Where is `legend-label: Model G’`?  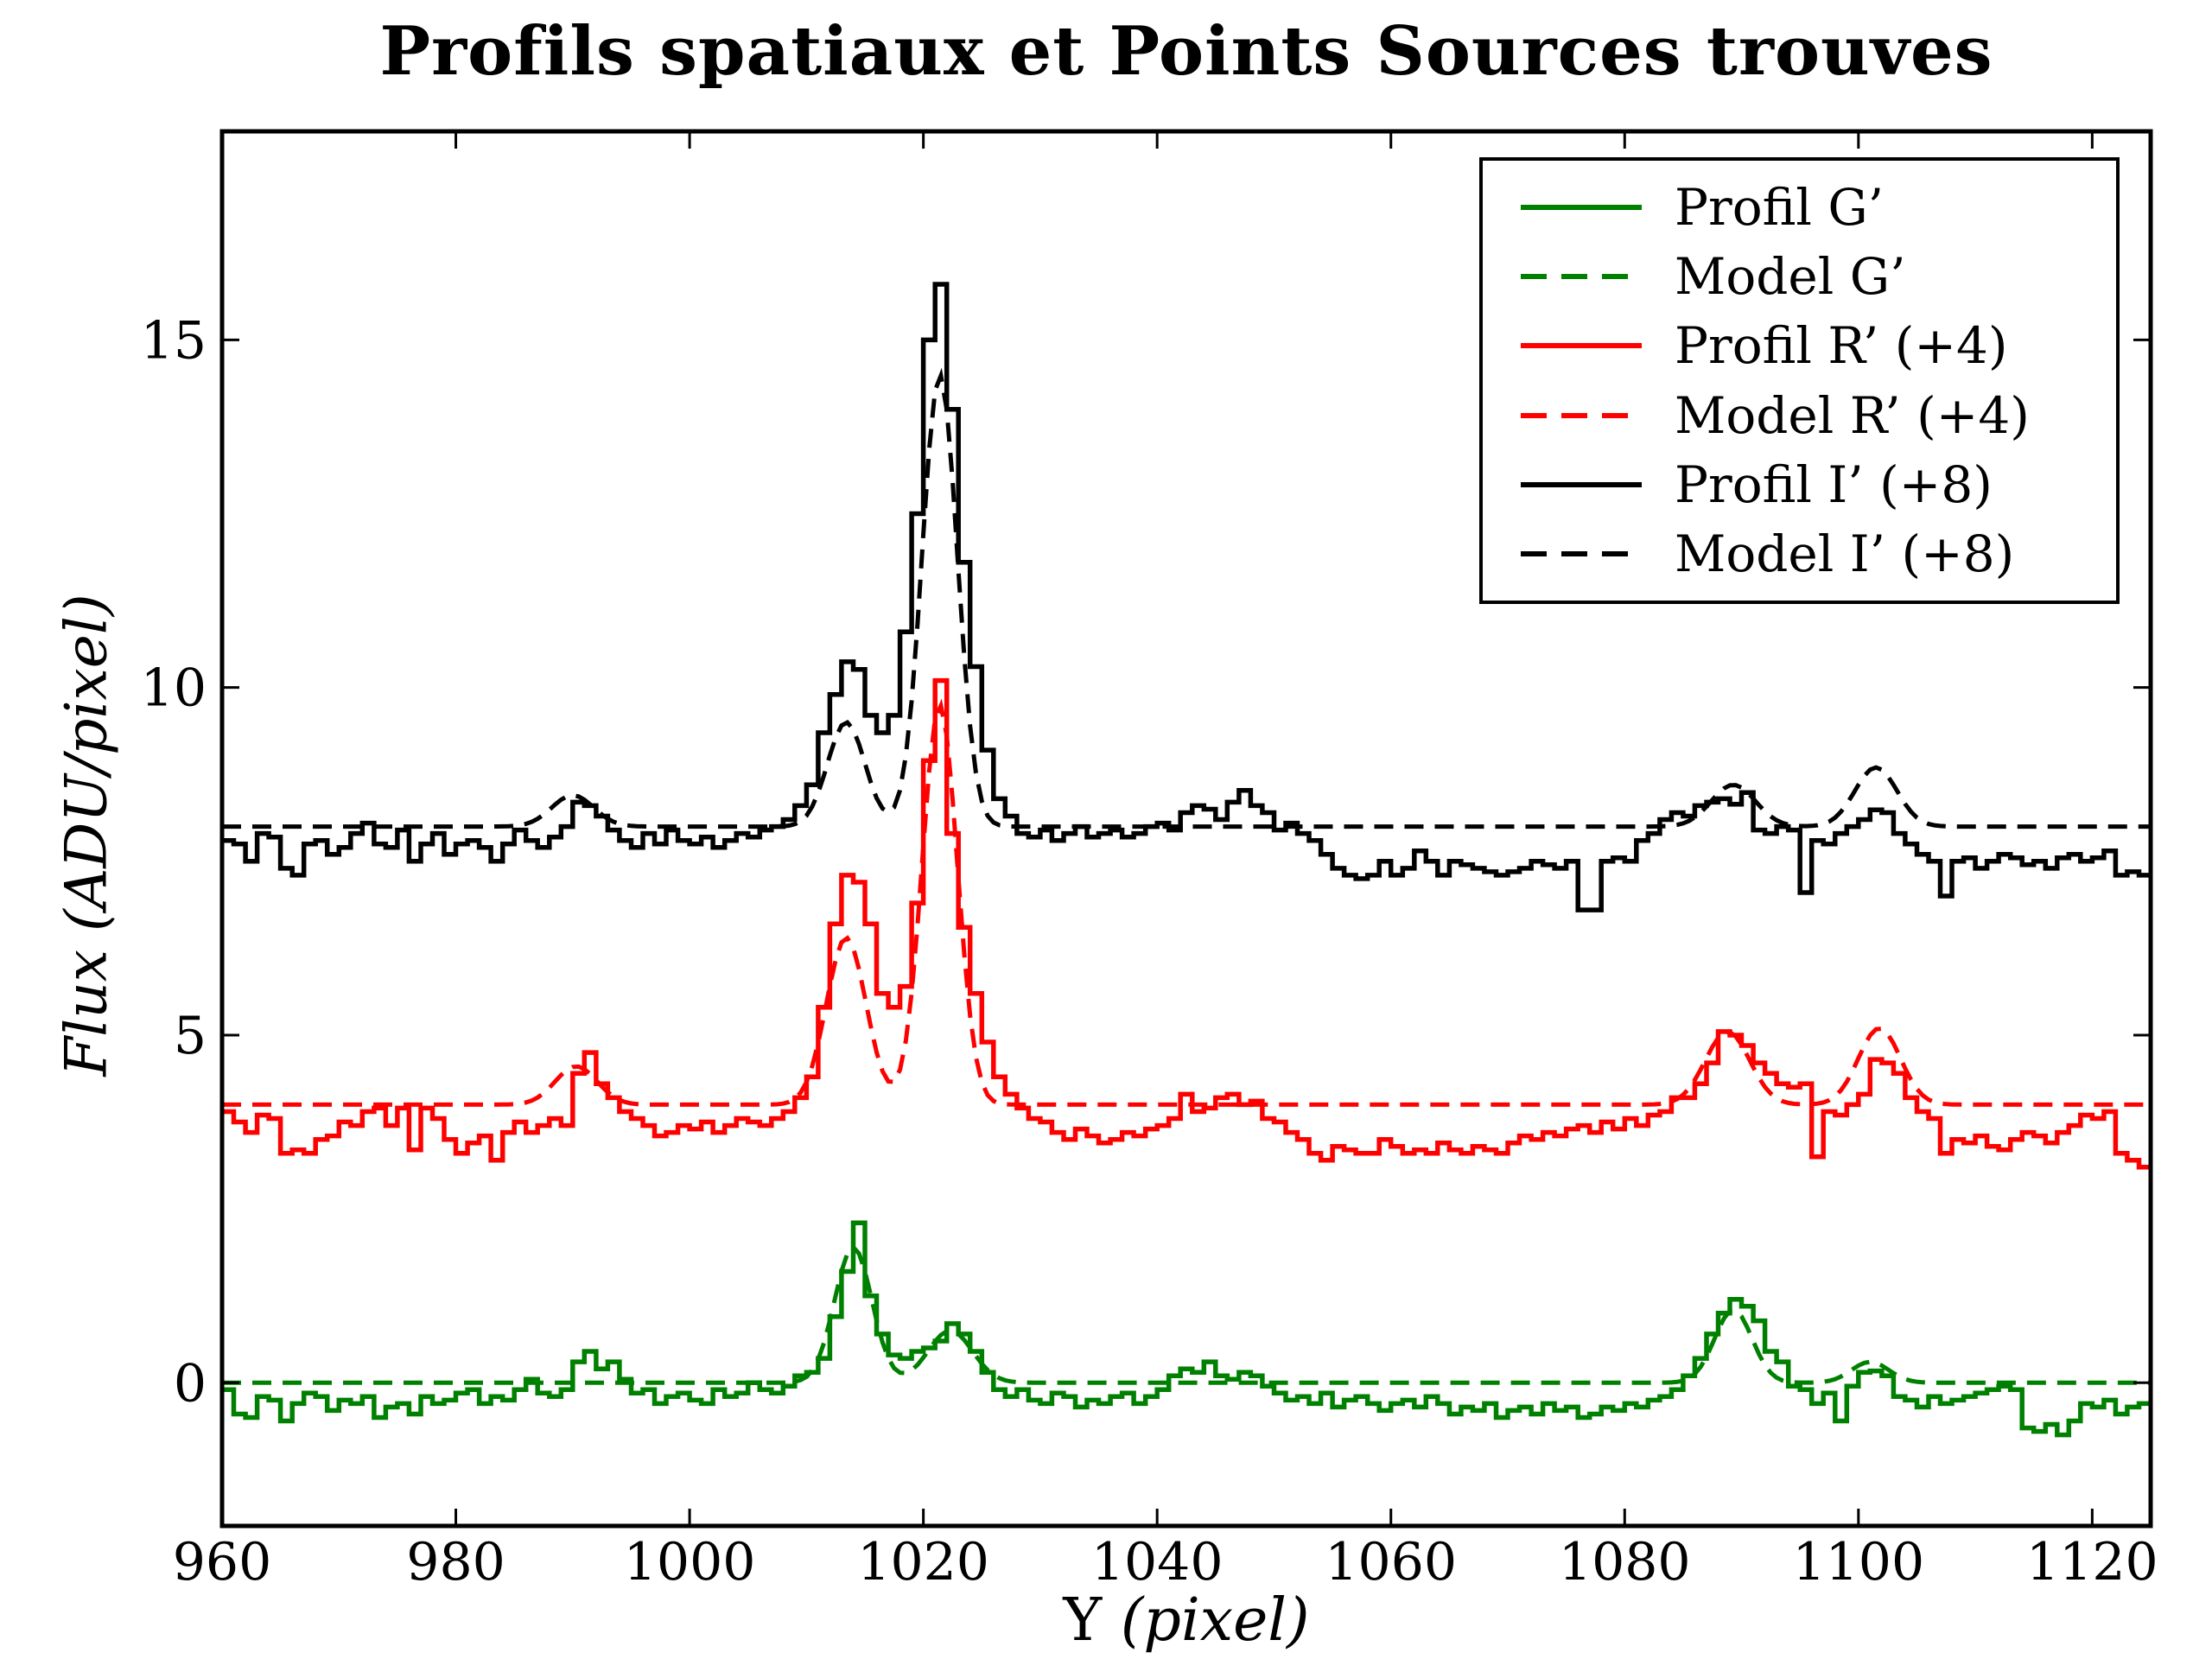
legend-label: Model G’ is located at coordinates (1790, 277).